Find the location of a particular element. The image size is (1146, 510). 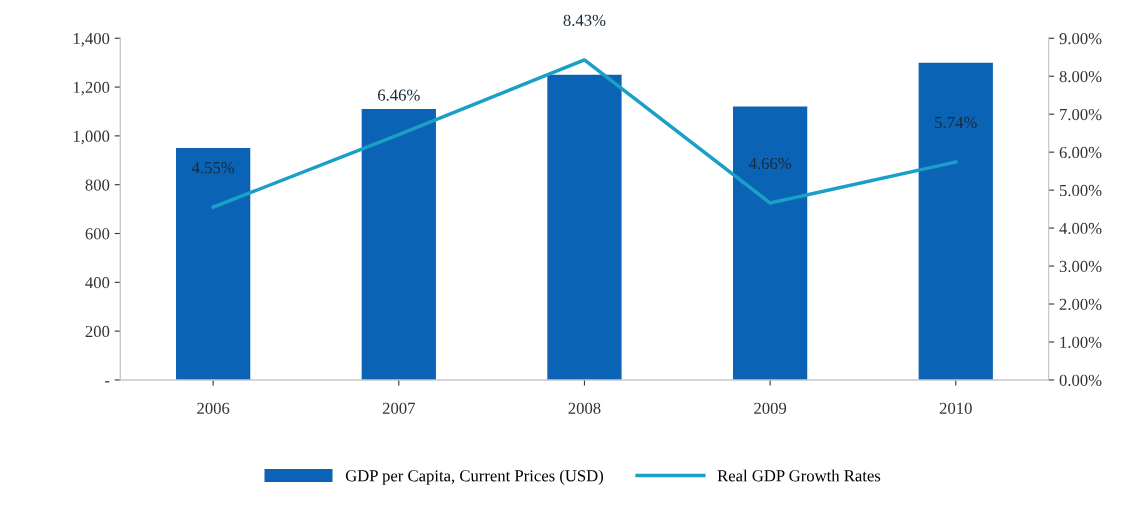

data-label: 4.66% is located at coordinates (770, 163).